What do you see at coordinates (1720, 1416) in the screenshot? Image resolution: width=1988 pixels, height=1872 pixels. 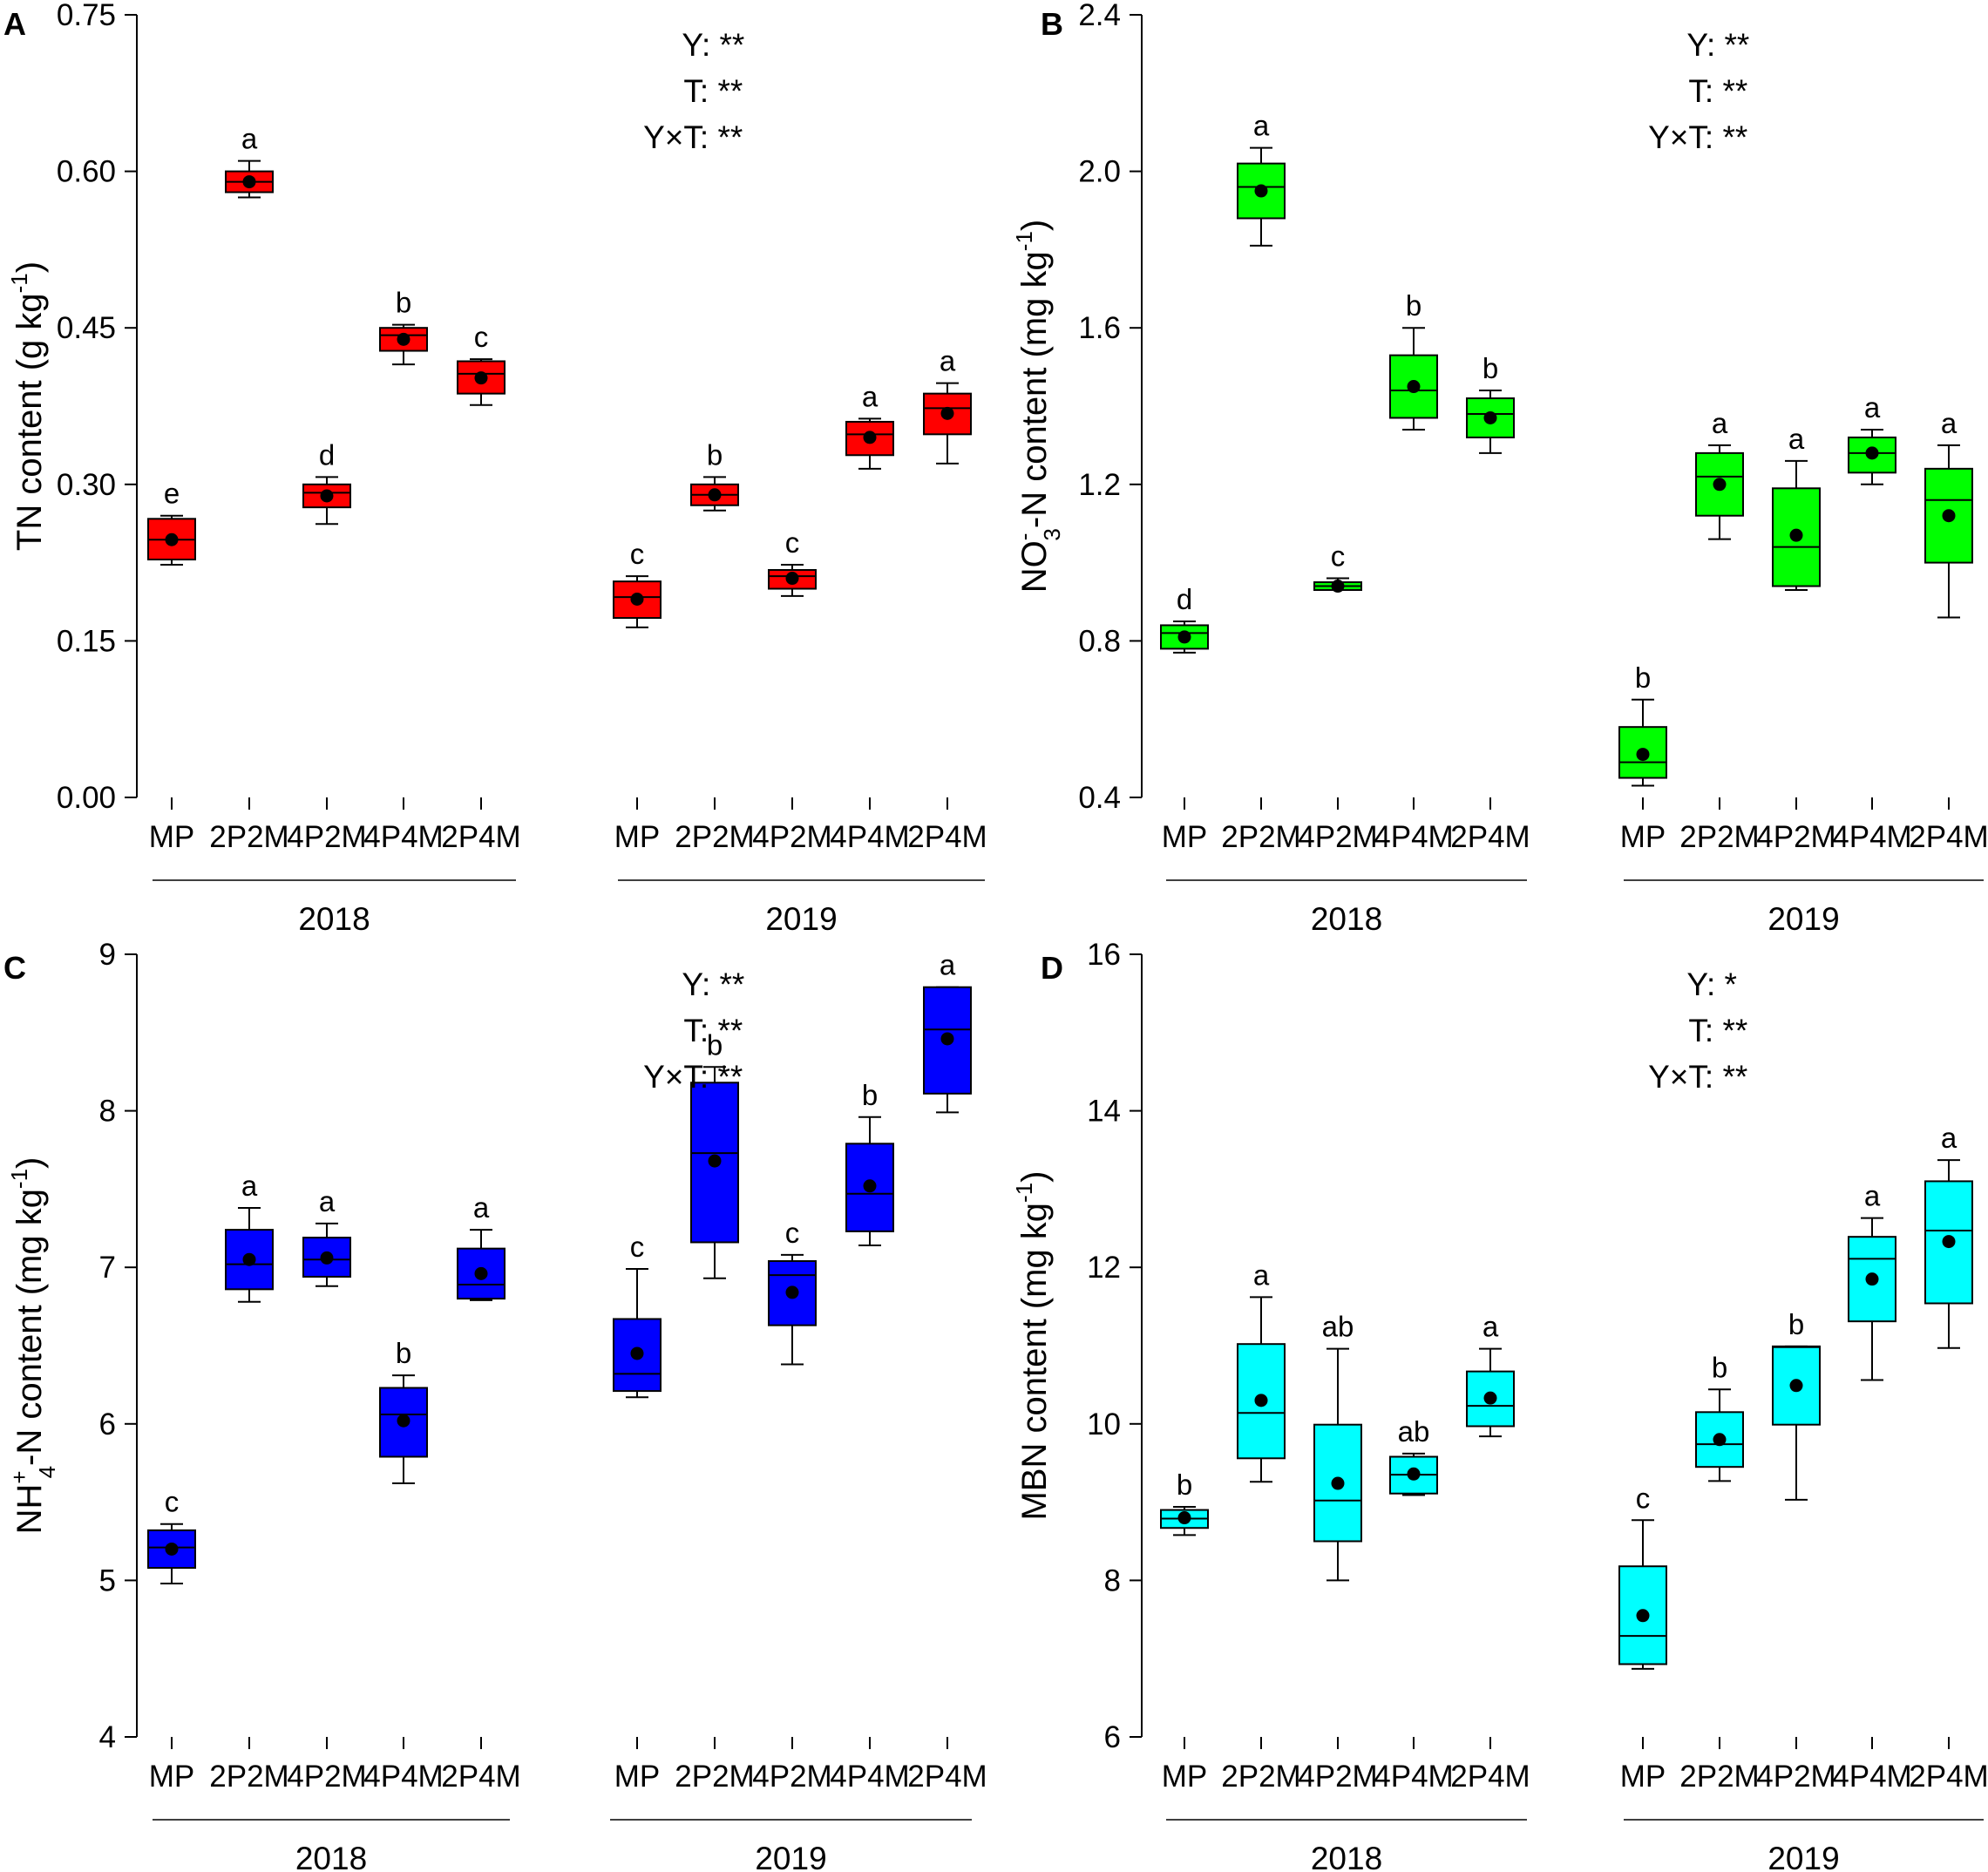 I see `box-2p2m: b` at bounding box center [1720, 1416].